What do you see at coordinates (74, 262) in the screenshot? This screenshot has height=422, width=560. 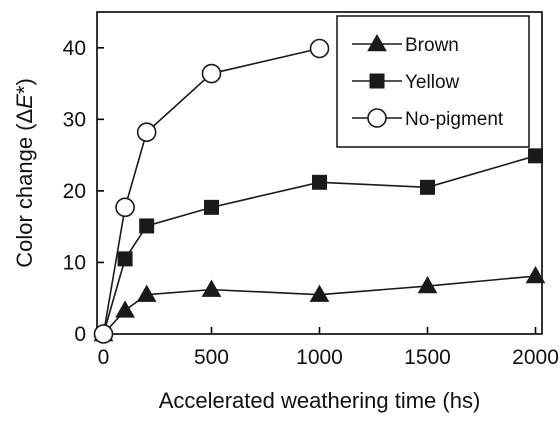 I see `y-tick-label: 10` at bounding box center [74, 262].